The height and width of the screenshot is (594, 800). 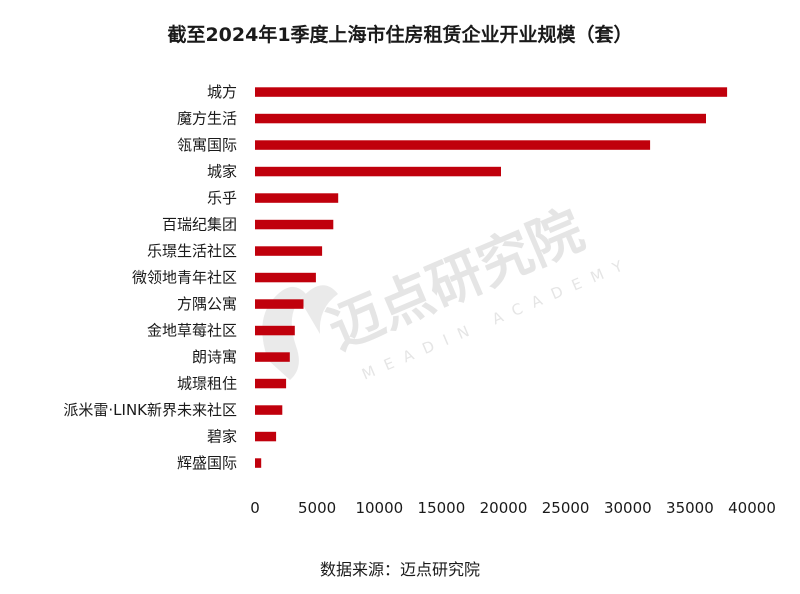 What do you see at coordinates (379, 508) in the screenshot?
I see `x-tick-label: 10000` at bounding box center [379, 508].